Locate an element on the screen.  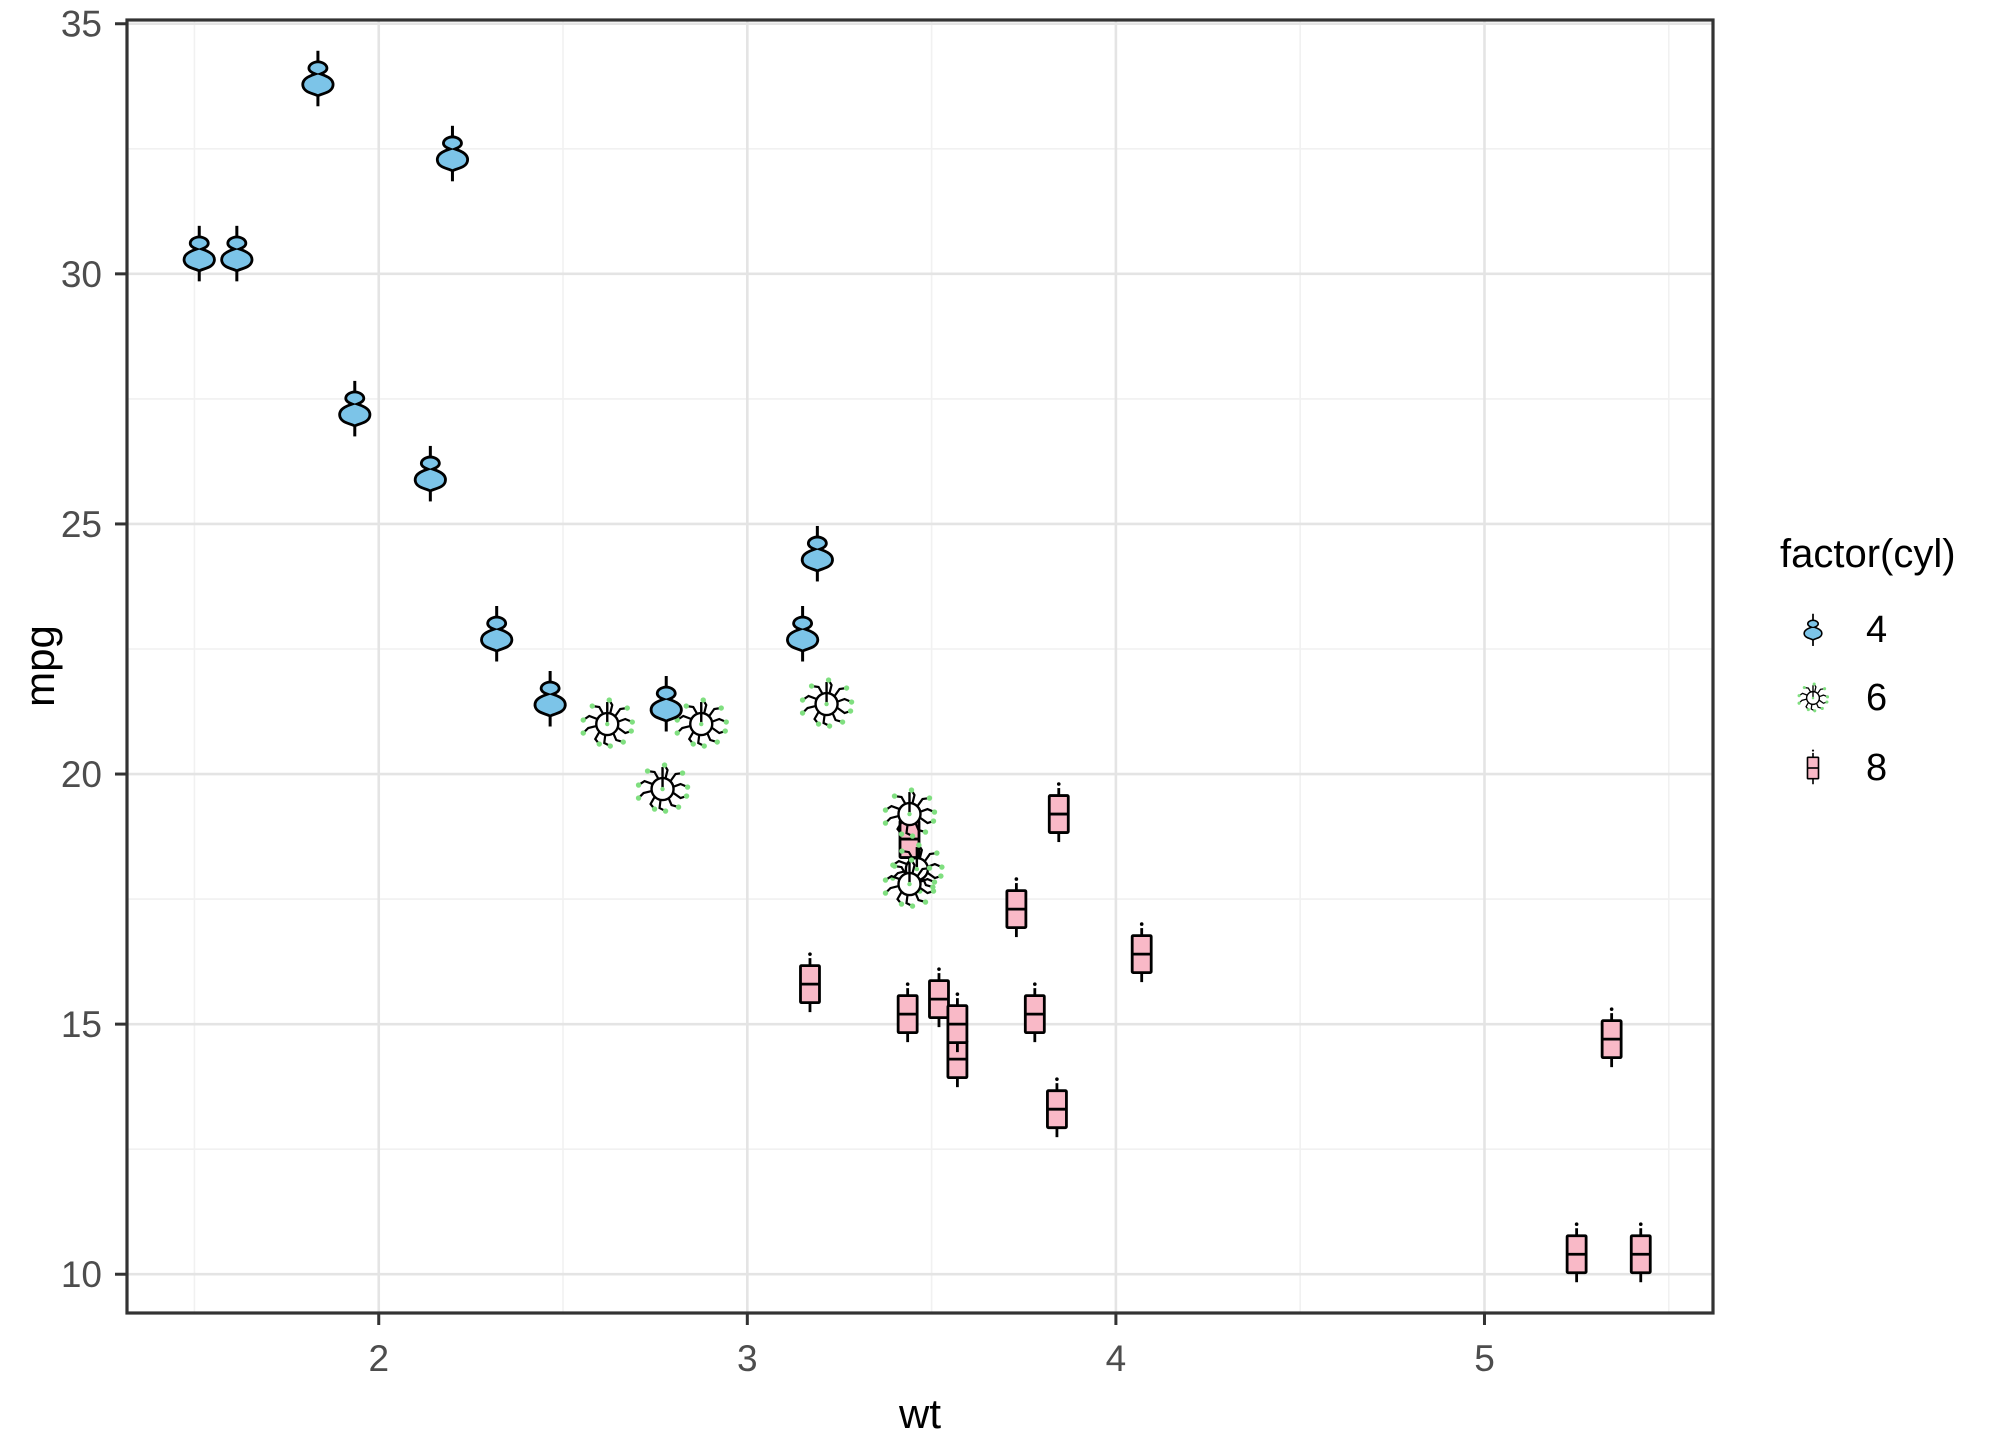
y-tick-label: 25 is located at coordinates (81, 524).